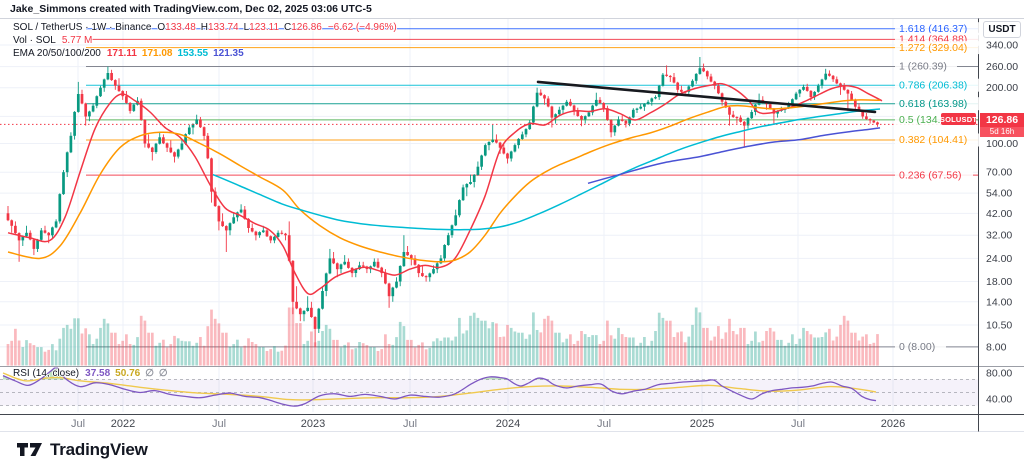 This screenshot has width=1024, height=473. Describe the element at coordinates (933, 104) in the screenshot. I see `svg-text: 0.618 (163.98)` at that location.